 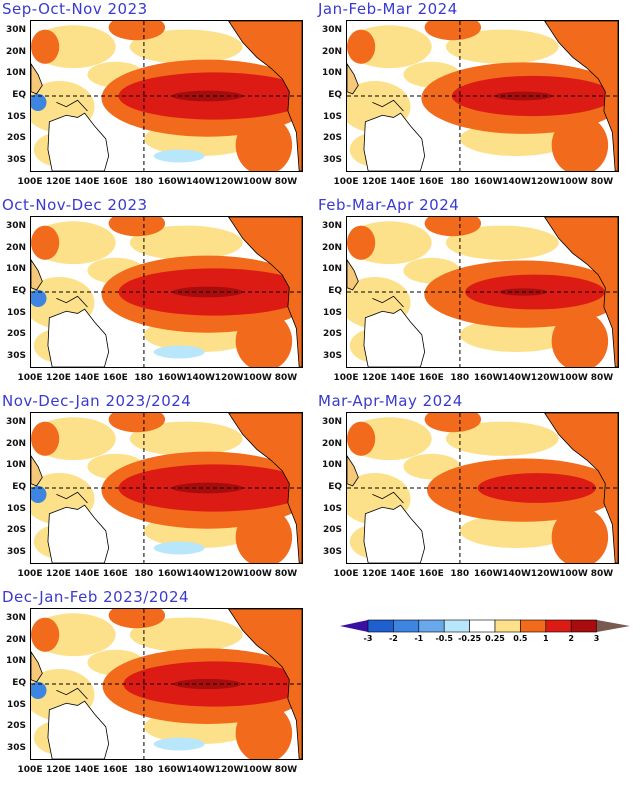 What do you see at coordinates (520, 638) in the screenshot?
I see `colorbar-label: 0.5` at bounding box center [520, 638].